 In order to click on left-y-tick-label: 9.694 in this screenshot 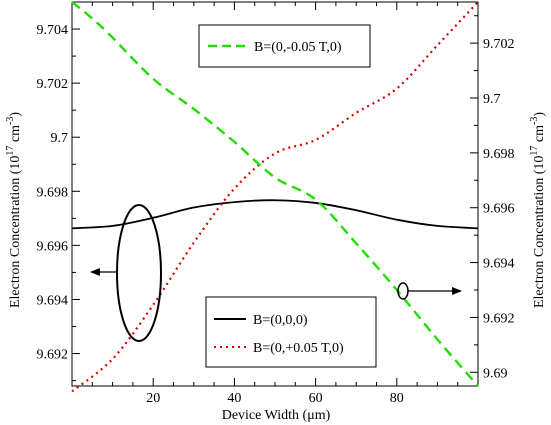, I will do `click(53, 300)`.